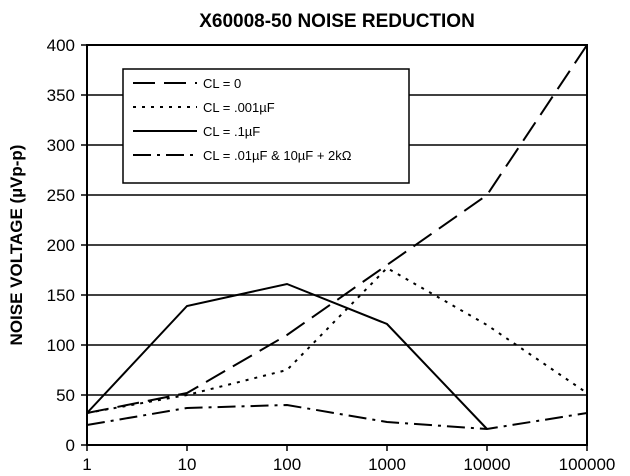 This screenshot has height=476, width=630. What do you see at coordinates (337, 21) in the screenshot?
I see `chart-title: X60008-50 NOISE REDUCTION` at bounding box center [337, 21].